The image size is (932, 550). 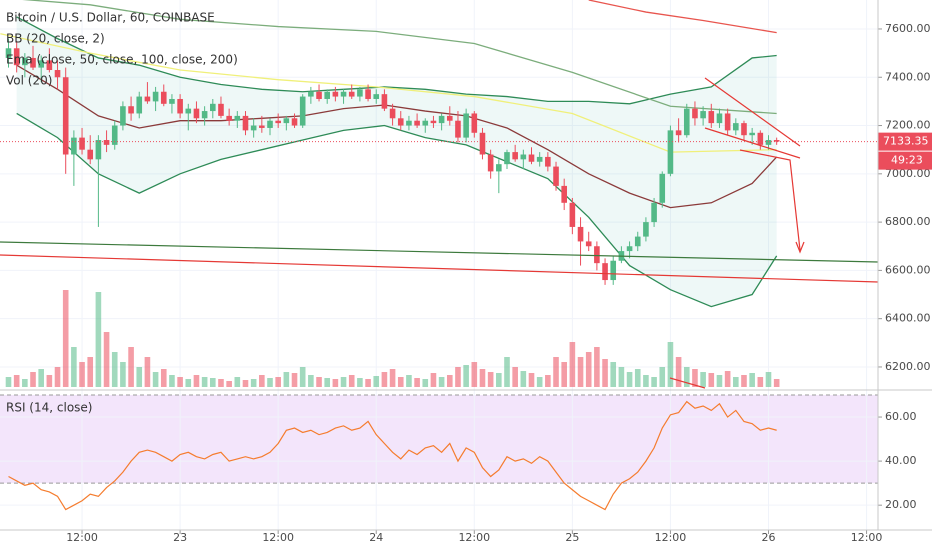 What do you see at coordinates (901, 416) in the screenshot?
I see `y-tick-label: 60.00` at bounding box center [901, 416].